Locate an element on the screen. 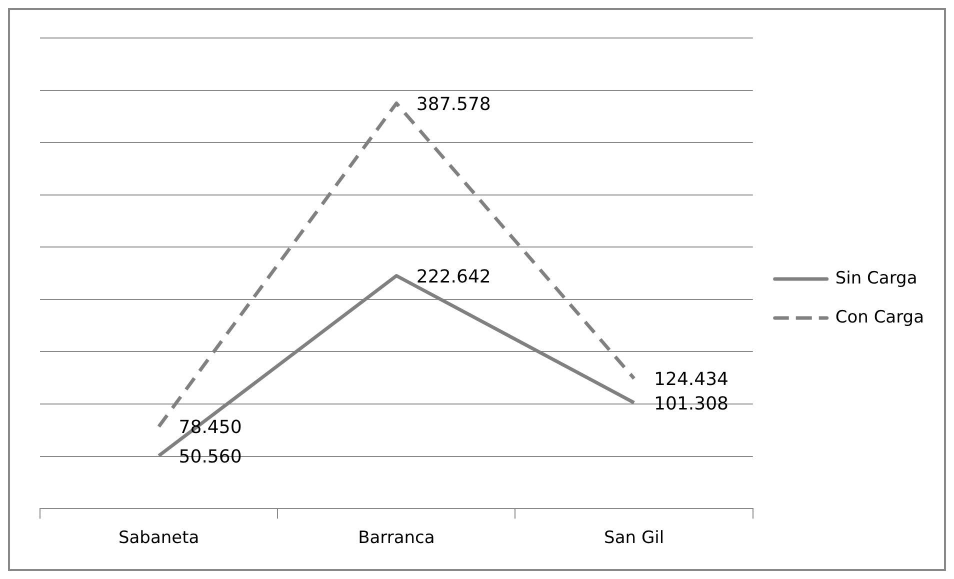  x-tick-label: Sabaneta is located at coordinates (159, 538).